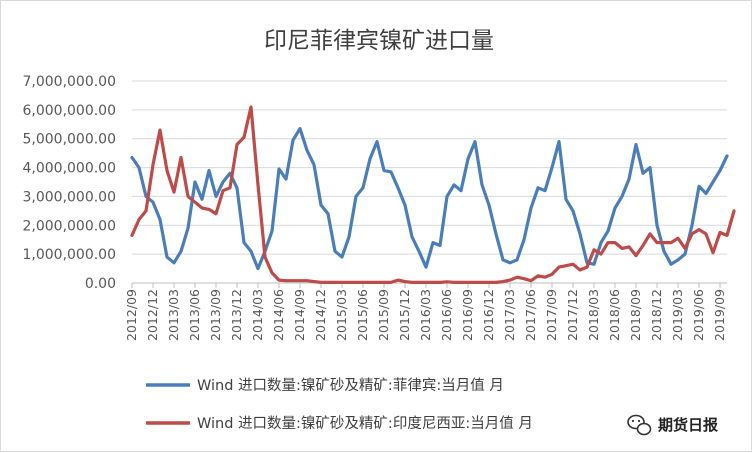  I want to click on wechat-icon, so click(639, 425).